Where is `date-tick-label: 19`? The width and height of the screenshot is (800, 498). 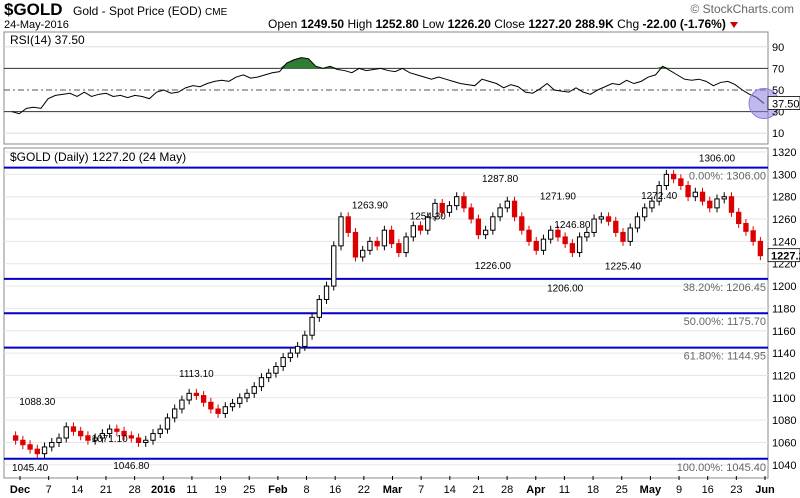 date-tick-label: 19 is located at coordinates (220, 490).